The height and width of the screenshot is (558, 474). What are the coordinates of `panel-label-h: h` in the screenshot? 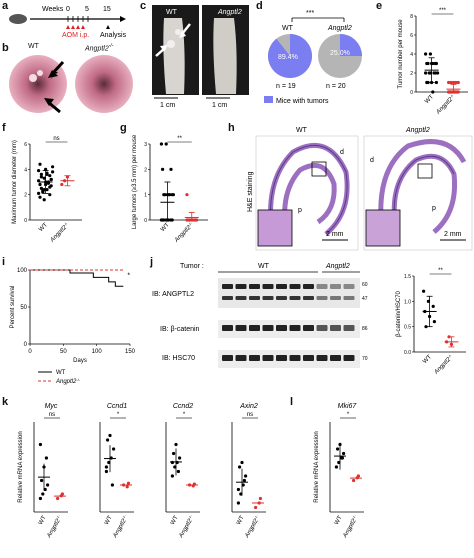 It's located at (231, 128).